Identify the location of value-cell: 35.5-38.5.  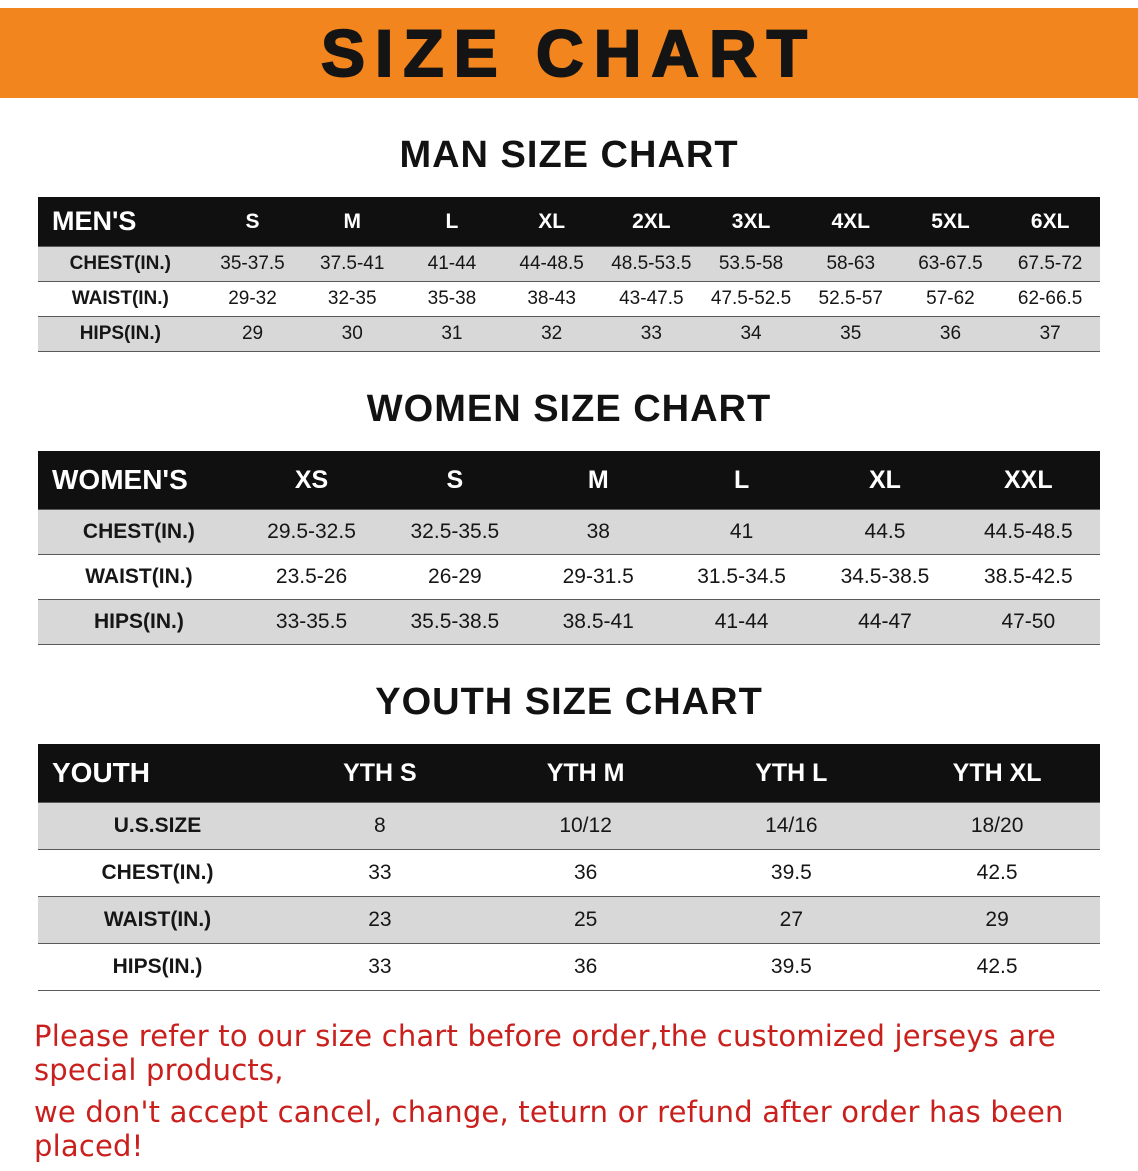
(455, 622).